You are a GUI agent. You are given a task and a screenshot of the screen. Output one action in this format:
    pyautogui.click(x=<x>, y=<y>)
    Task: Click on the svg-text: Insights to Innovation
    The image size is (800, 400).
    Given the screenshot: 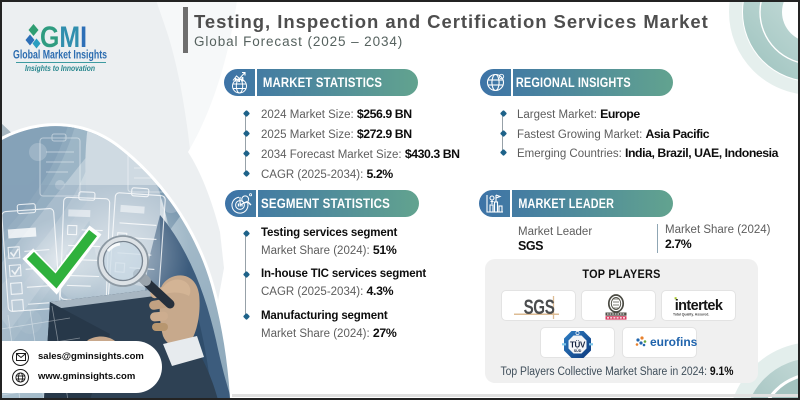 What is the action you would take?
    pyautogui.click(x=60, y=68)
    